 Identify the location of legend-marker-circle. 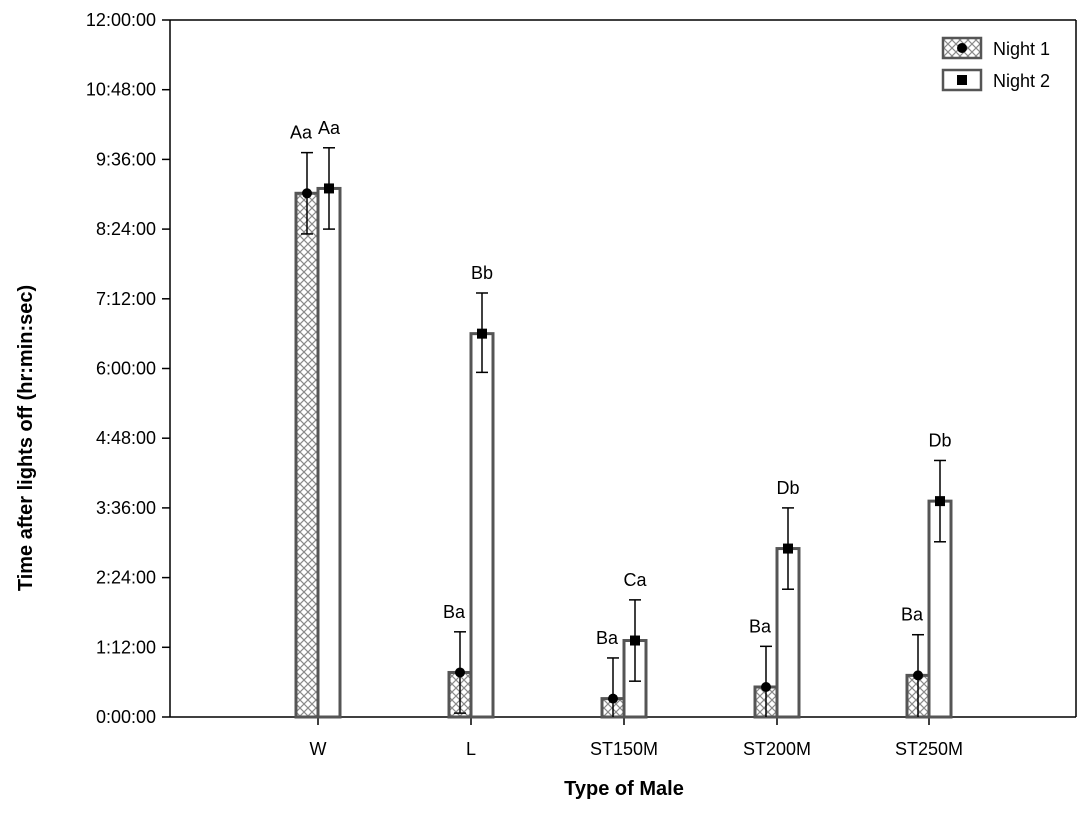
(962, 48).